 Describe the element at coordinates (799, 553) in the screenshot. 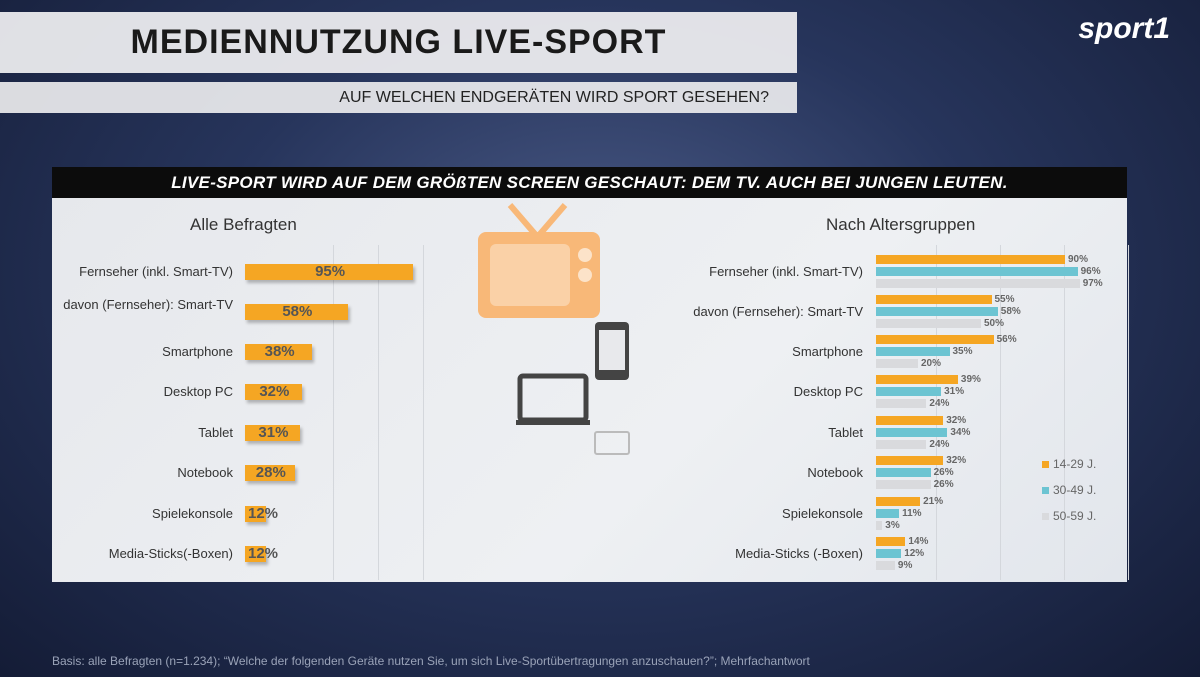

I see `category-label: Media-Sticks (-Boxen)` at that location.